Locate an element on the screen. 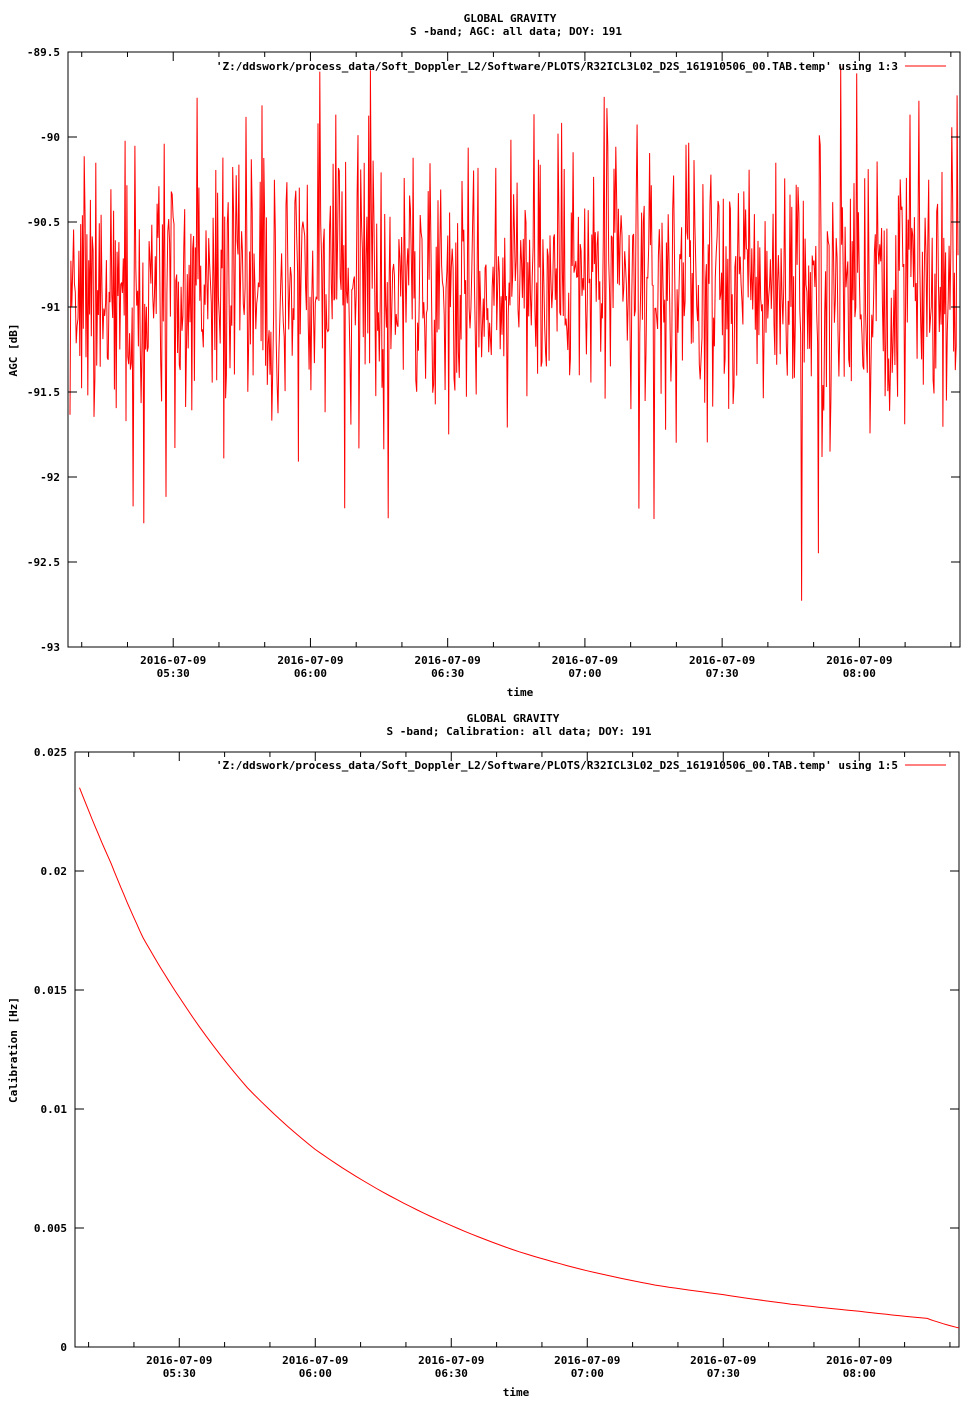 Image resolution: width=980 pixels, height=1404 pixels. y-tick-label: -92 is located at coordinates (50, 477).